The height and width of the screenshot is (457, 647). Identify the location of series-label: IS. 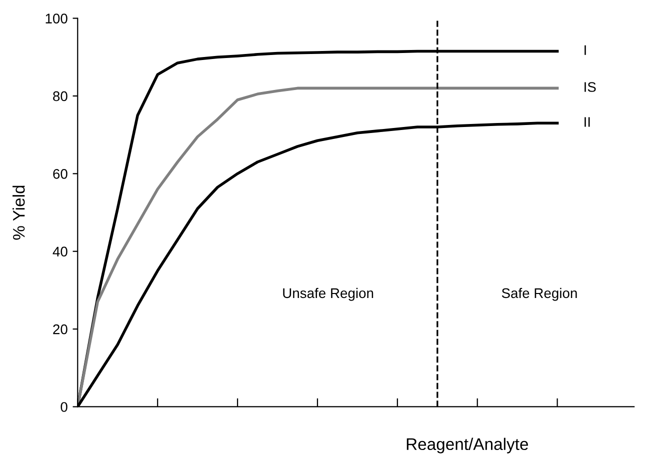
(590, 87).